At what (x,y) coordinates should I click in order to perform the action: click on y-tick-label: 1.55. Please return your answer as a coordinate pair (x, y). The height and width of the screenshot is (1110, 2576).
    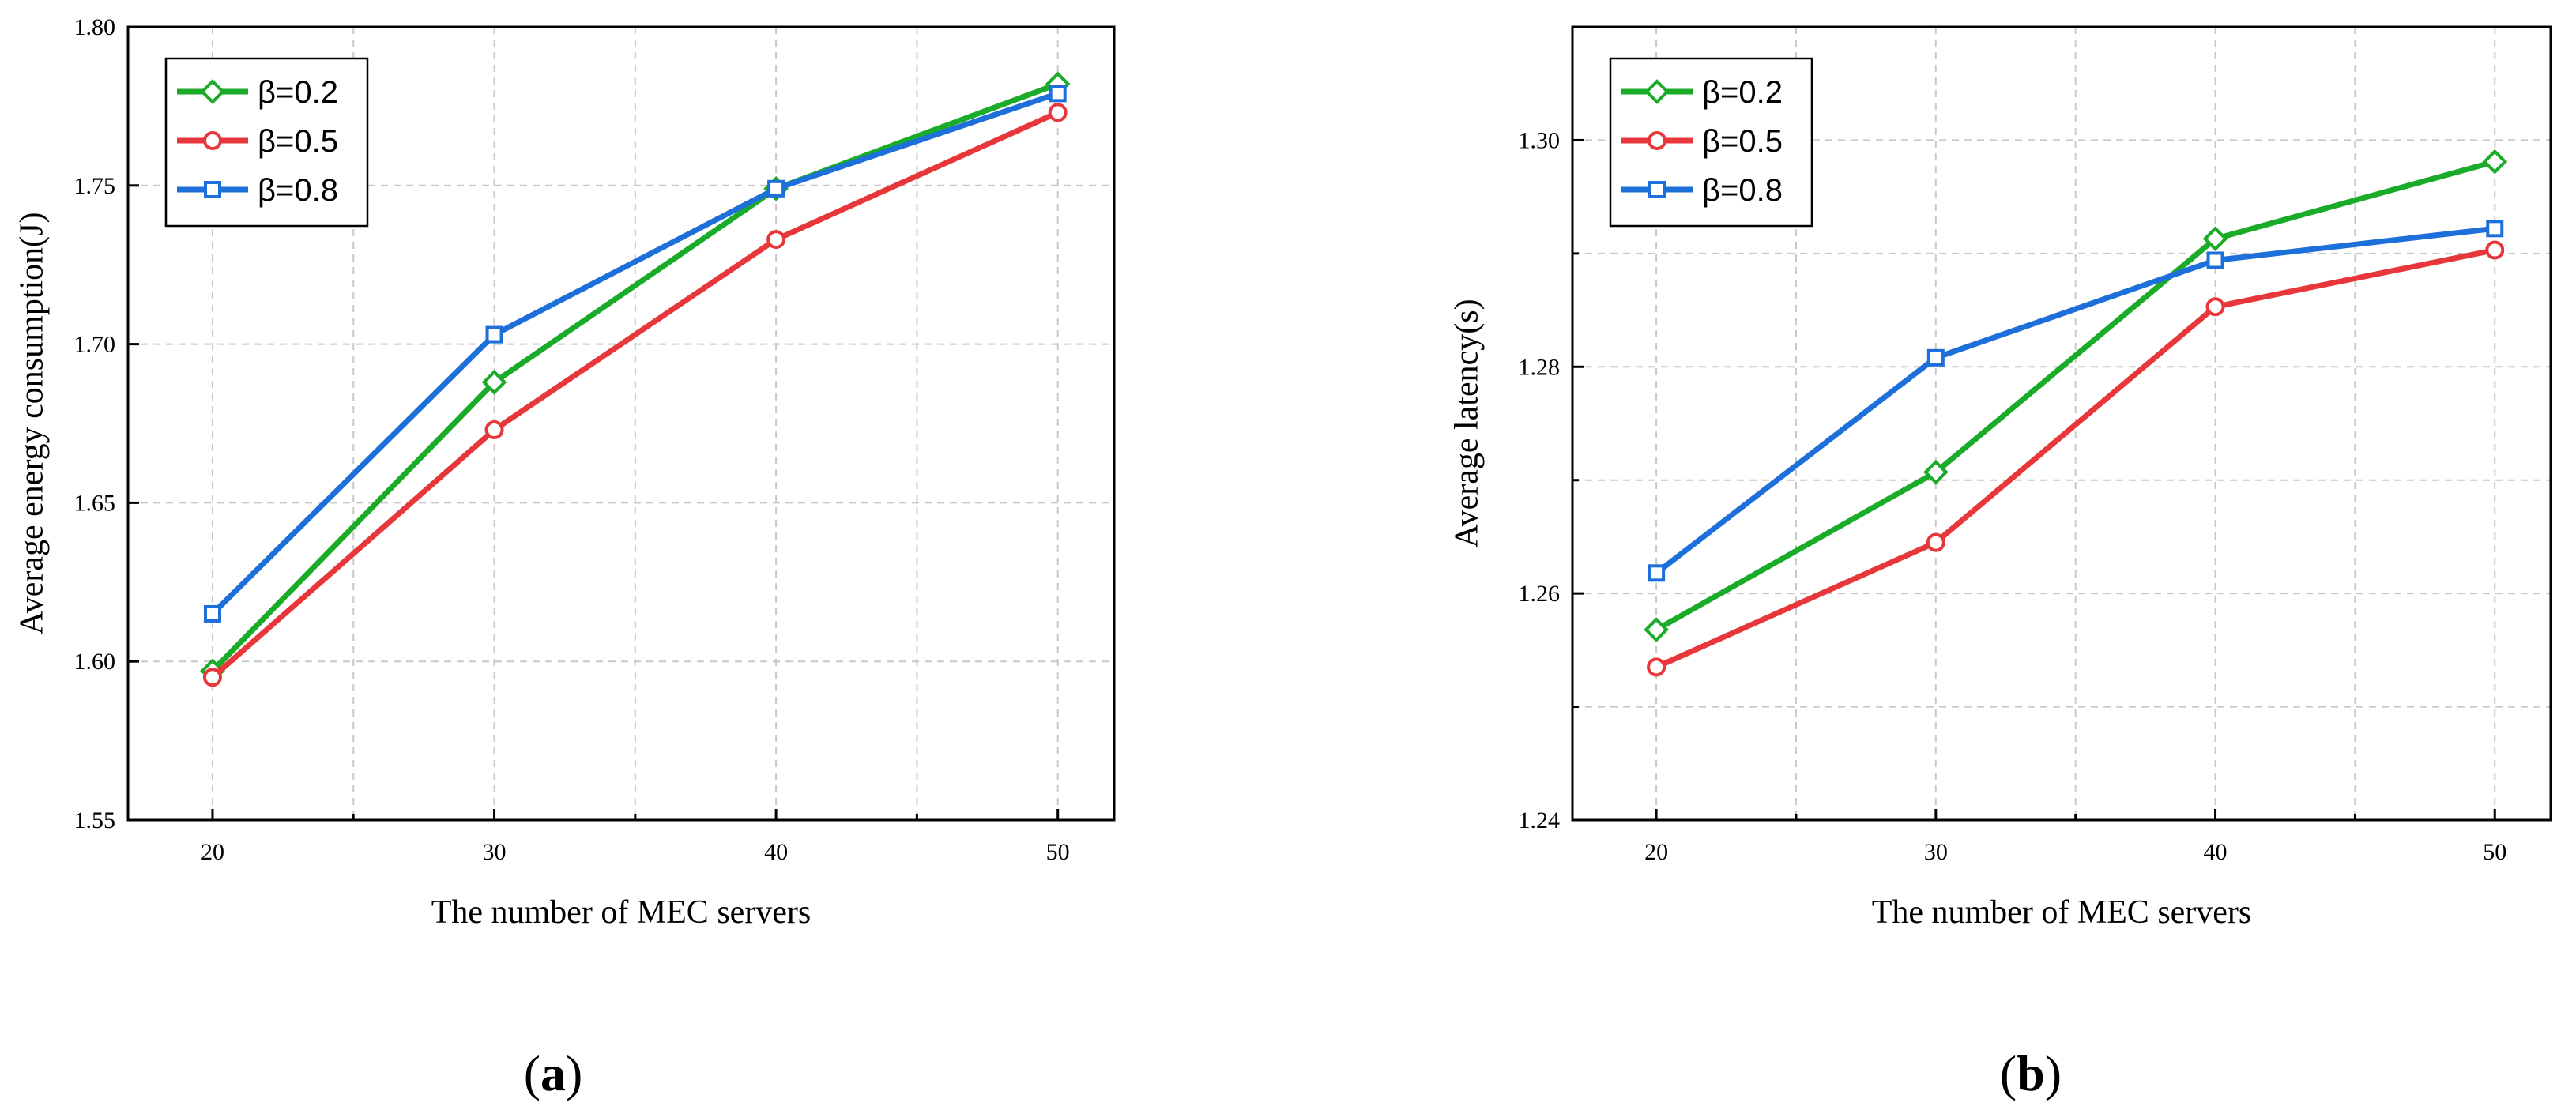
    Looking at the image, I should click on (95, 820).